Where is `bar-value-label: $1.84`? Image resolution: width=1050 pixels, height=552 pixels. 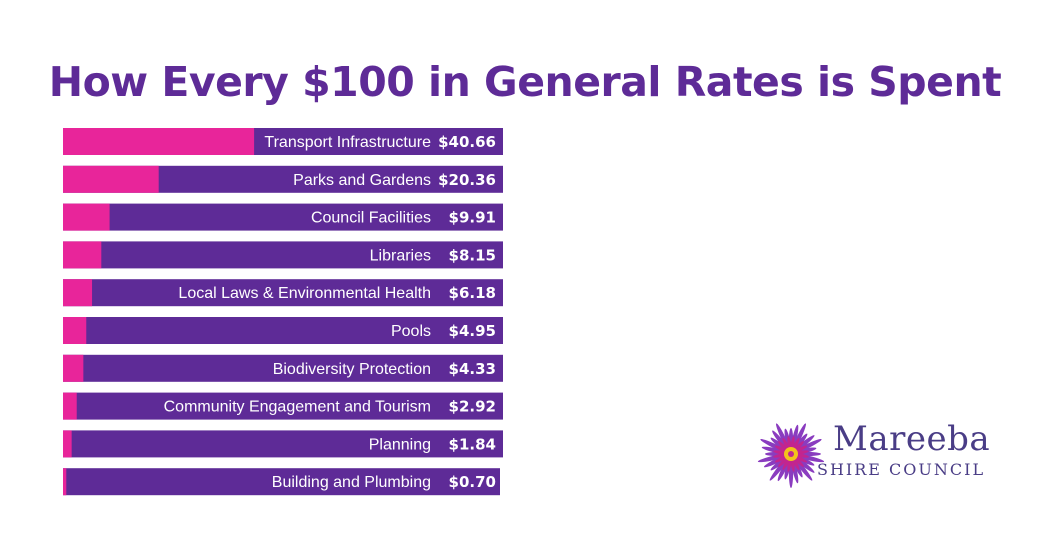 bar-value-label: $1.84 is located at coordinates (472, 444).